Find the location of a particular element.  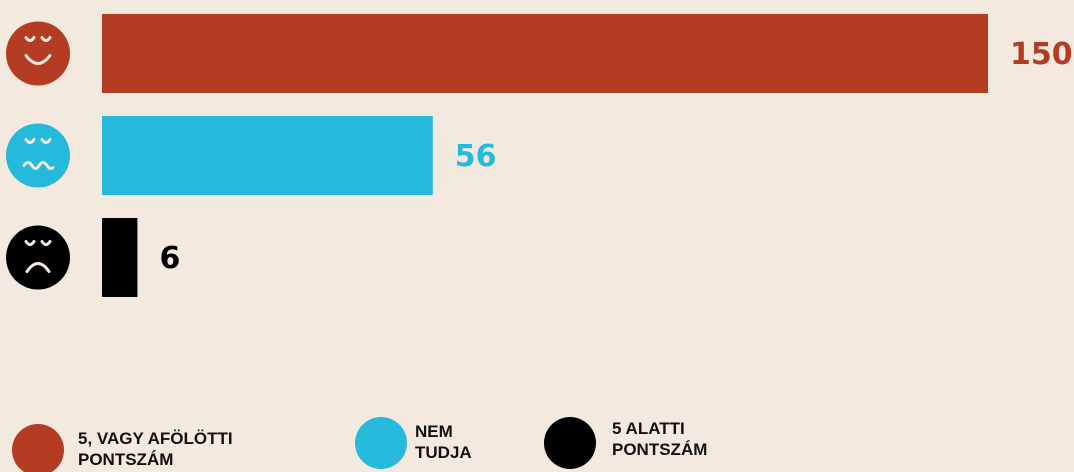

legend-label: 5, VAGY AFÖLÖTTI PONTSZÁM is located at coordinates (155, 449).